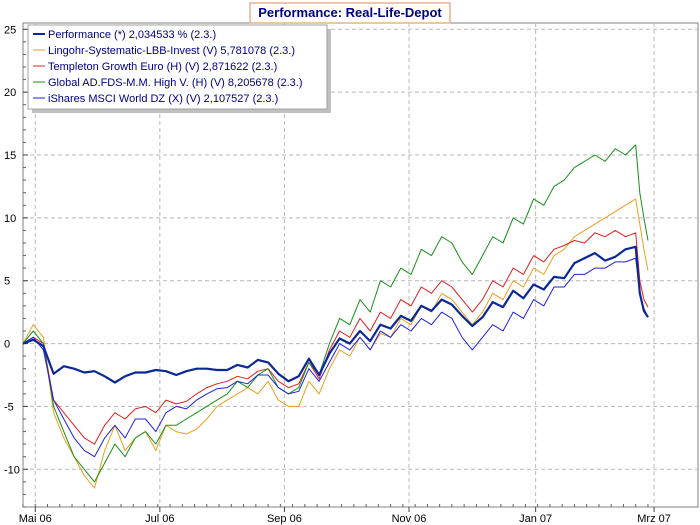 The width and height of the screenshot is (700, 525). Describe the element at coordinates (9, 407) in the screenshot. I see `y-tick-label: -5` at that location.